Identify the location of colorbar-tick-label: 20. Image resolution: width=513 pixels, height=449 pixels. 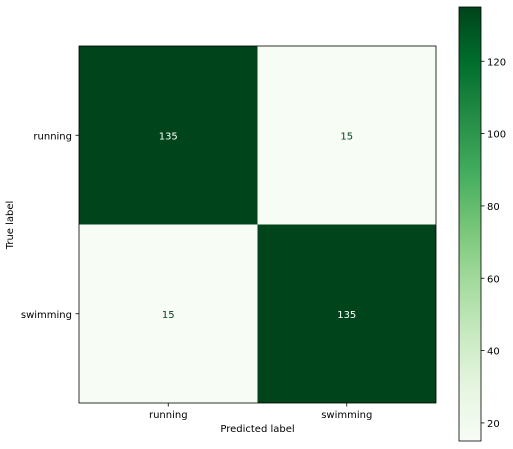
(493, 424).